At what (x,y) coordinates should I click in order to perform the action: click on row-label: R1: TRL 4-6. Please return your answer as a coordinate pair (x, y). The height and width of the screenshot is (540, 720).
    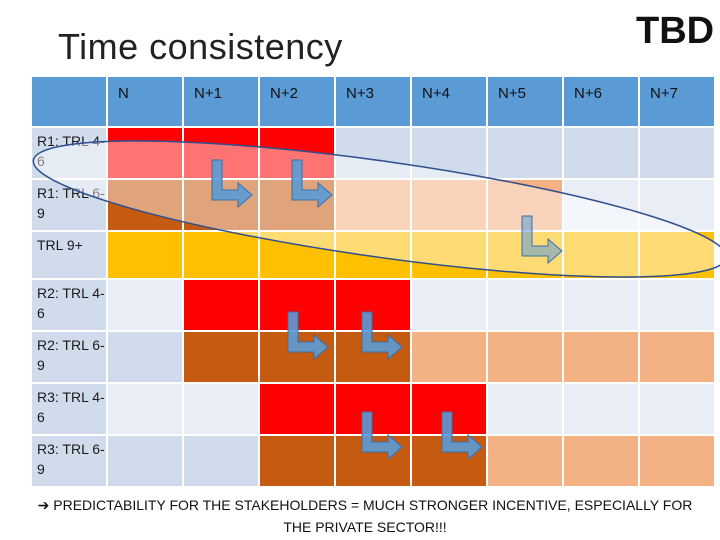
    Looking at the image, I should click on (69, 153).